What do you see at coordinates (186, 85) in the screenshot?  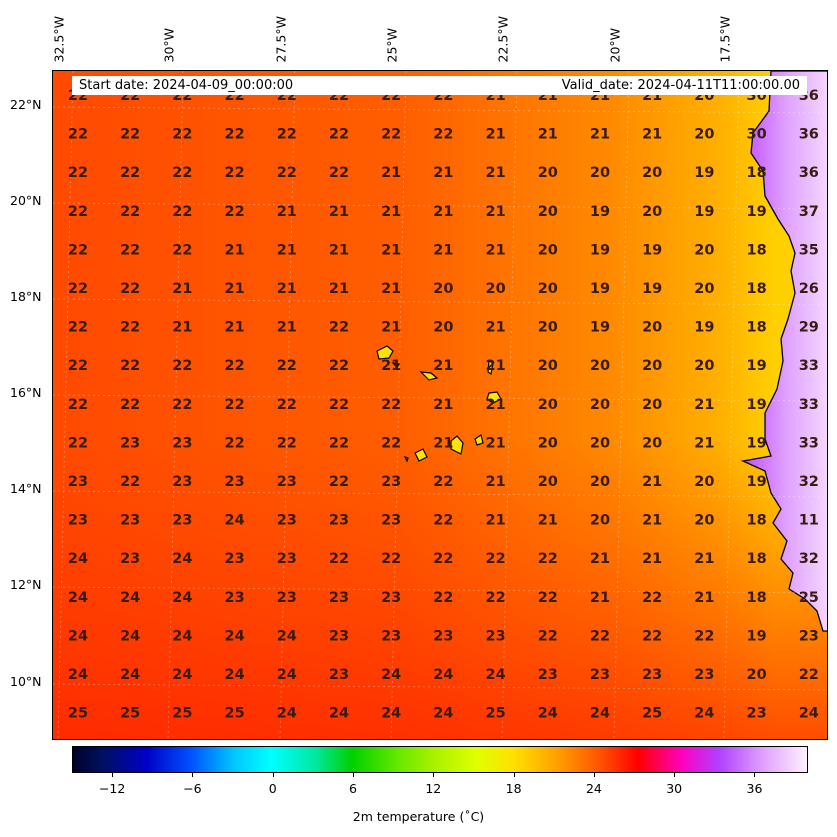 I see `start-date-label: Start date: 2024-04-09_00:00:00` at bounding box center [186, 85].